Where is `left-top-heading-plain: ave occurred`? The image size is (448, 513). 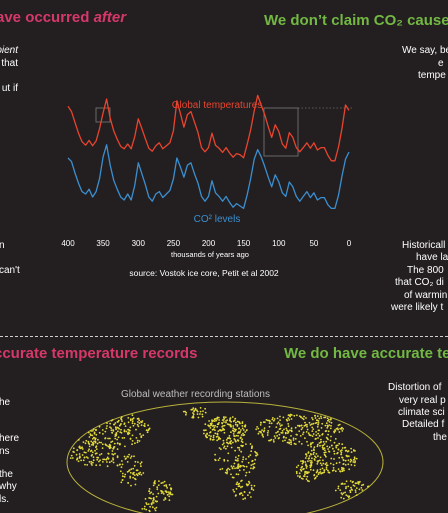 left-top-heading-plain: ave occurred is located at coordinates (47, 17).